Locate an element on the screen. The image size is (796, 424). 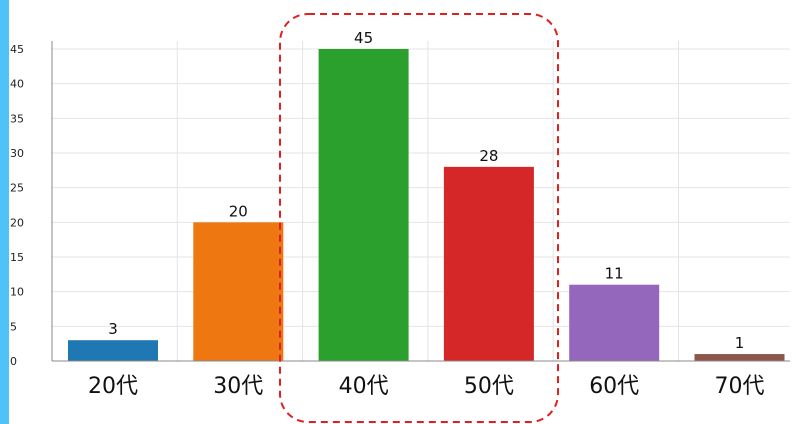
category-label: 20代 is located at coordinates (113, 386).